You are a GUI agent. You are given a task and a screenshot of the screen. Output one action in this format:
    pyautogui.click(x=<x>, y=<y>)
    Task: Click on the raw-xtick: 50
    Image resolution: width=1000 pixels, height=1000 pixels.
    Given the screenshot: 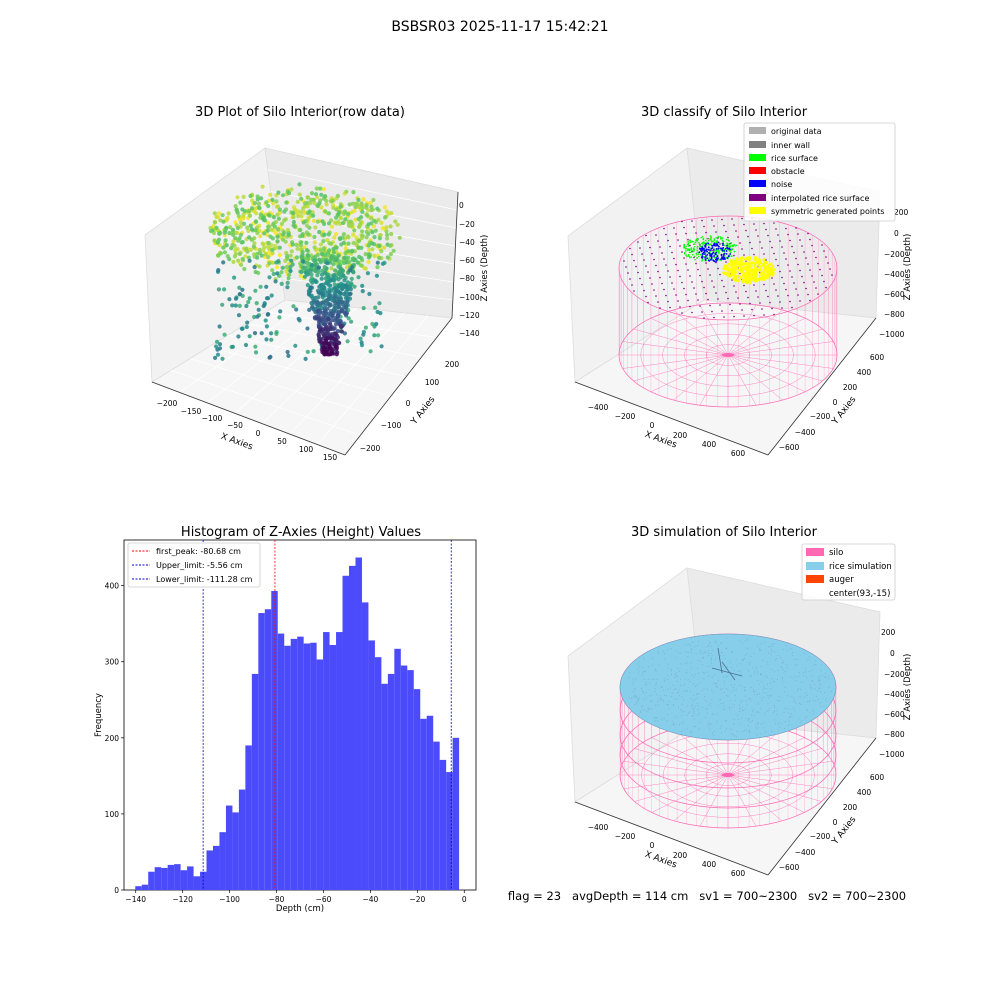 What is the action you would take?
    pyautogui.click(x=282, y=441)
    